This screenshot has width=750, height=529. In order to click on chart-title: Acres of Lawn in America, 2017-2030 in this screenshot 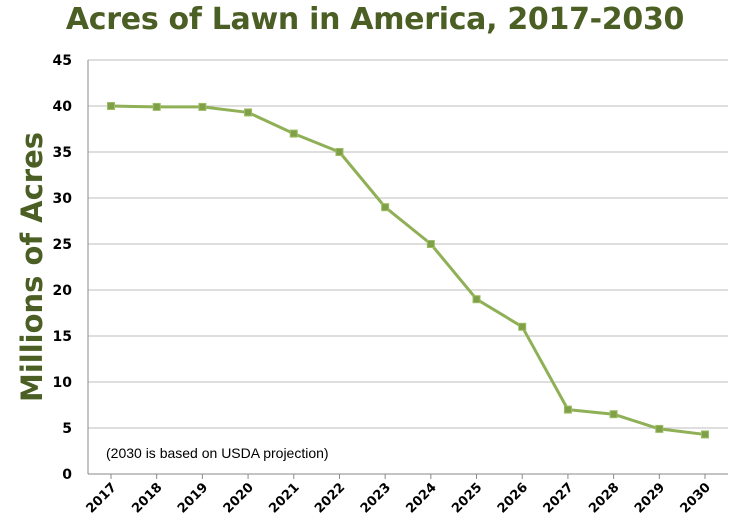, I will do `click(375, 19)`.